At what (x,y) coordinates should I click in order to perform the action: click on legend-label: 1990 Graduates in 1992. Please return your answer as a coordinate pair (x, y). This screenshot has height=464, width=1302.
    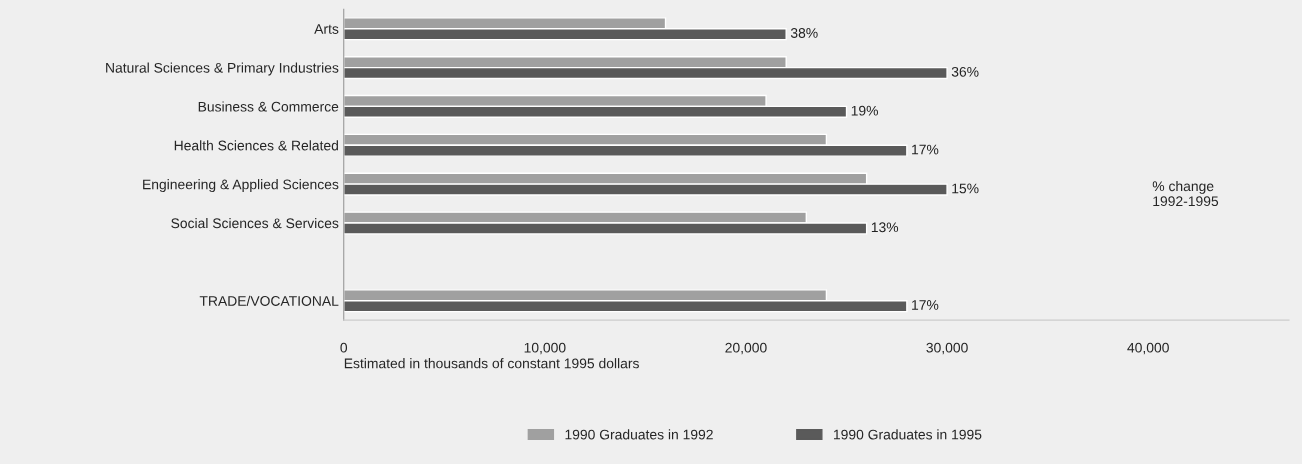
    Looking at the image, I should click on (639, 434).